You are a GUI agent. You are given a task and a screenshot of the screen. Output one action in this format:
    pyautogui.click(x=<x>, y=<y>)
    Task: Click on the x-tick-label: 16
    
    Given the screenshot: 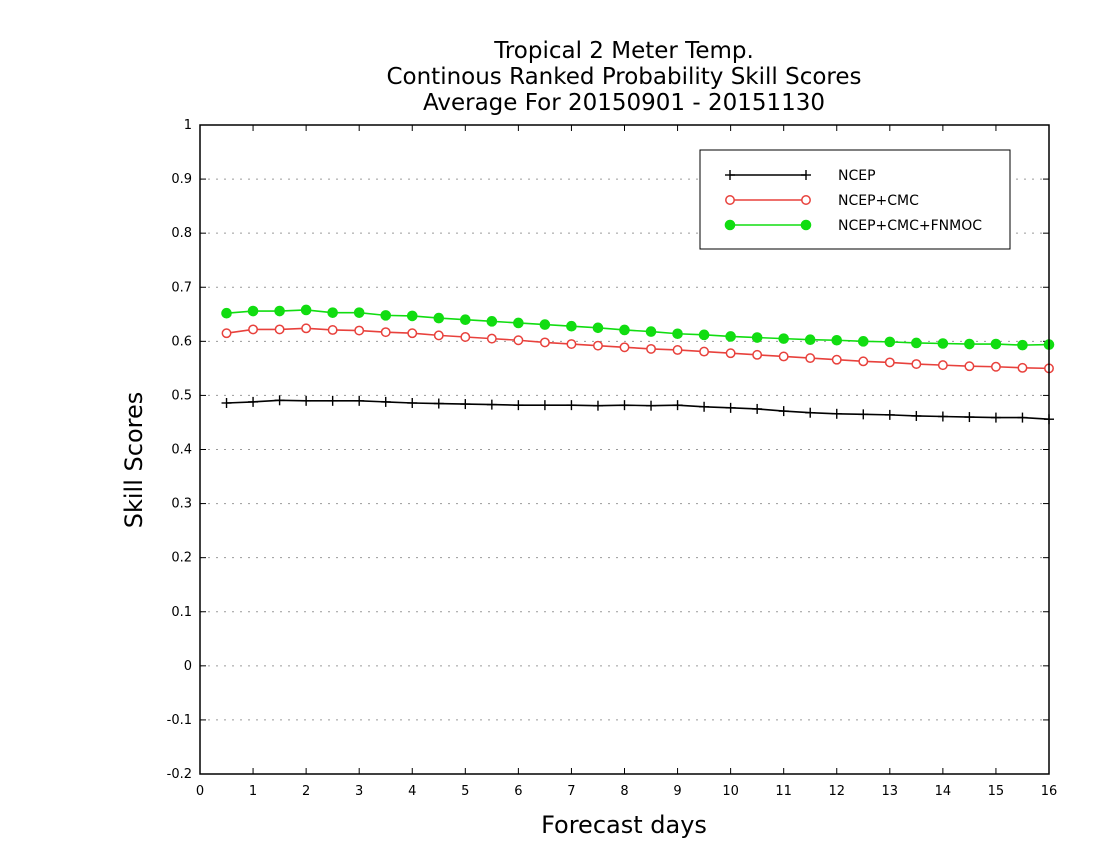 What is the action you would take?
    pyautogui.click(x=1049, y=791)
    